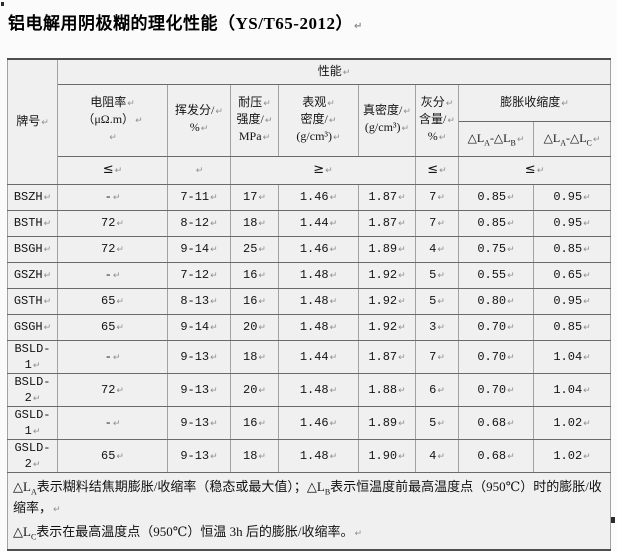 The width and height of the screenshot is (617, 551). What do you see at coordinates (437, 120) in the screenshot?
I see `header-line: 含量/↵` at bounding box center [437, 120].